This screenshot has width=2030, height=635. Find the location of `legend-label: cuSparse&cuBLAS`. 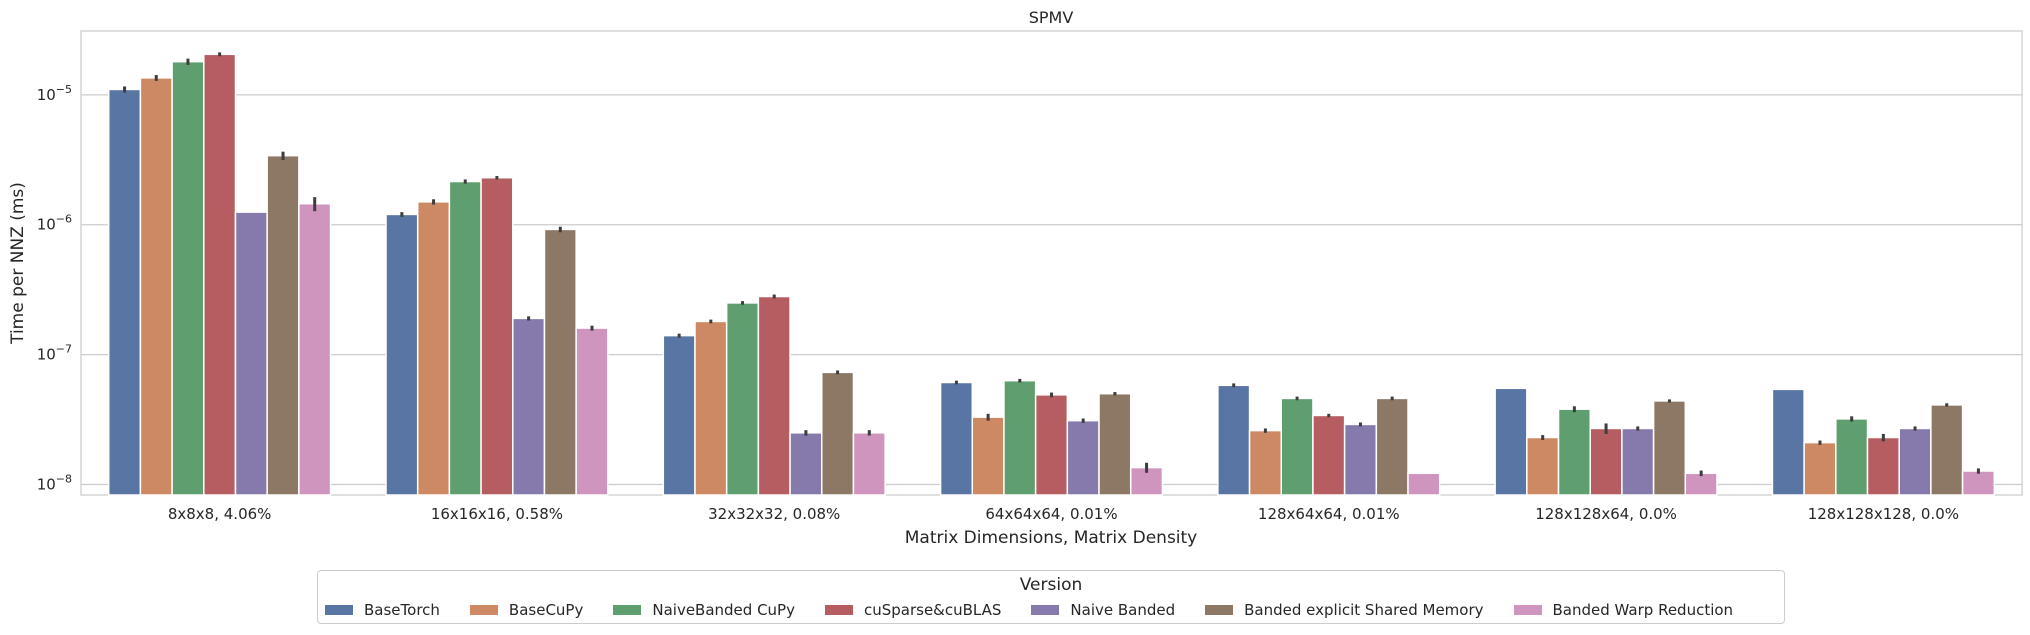

legend-label: cuSparse&cuBLAS is located at coordinates (932, 610).